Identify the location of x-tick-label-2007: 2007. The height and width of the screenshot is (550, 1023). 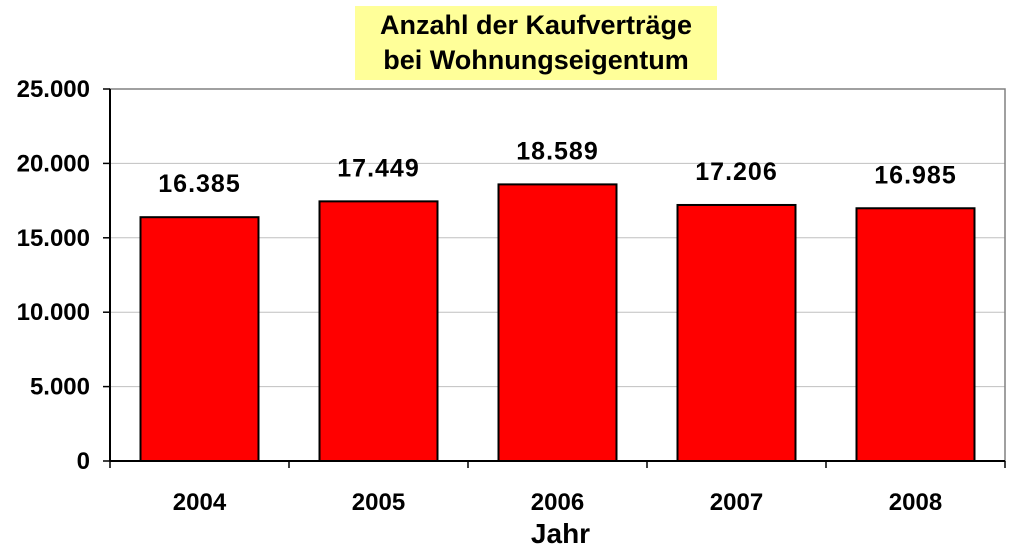
(736, 502).